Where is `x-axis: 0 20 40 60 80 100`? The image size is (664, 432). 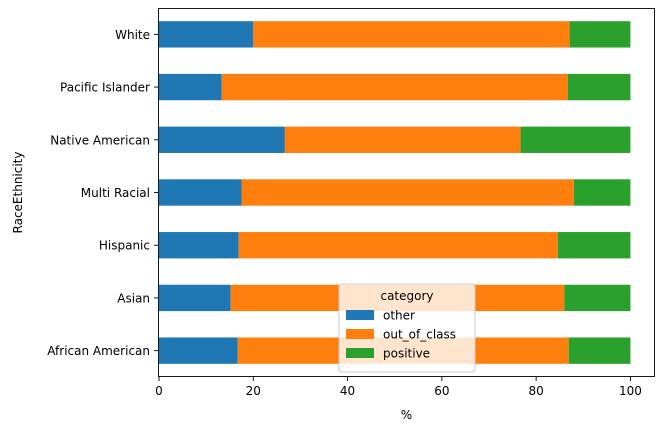
x-axis: 0 20 40 60 80 100 is located at coordinates (398, 387).